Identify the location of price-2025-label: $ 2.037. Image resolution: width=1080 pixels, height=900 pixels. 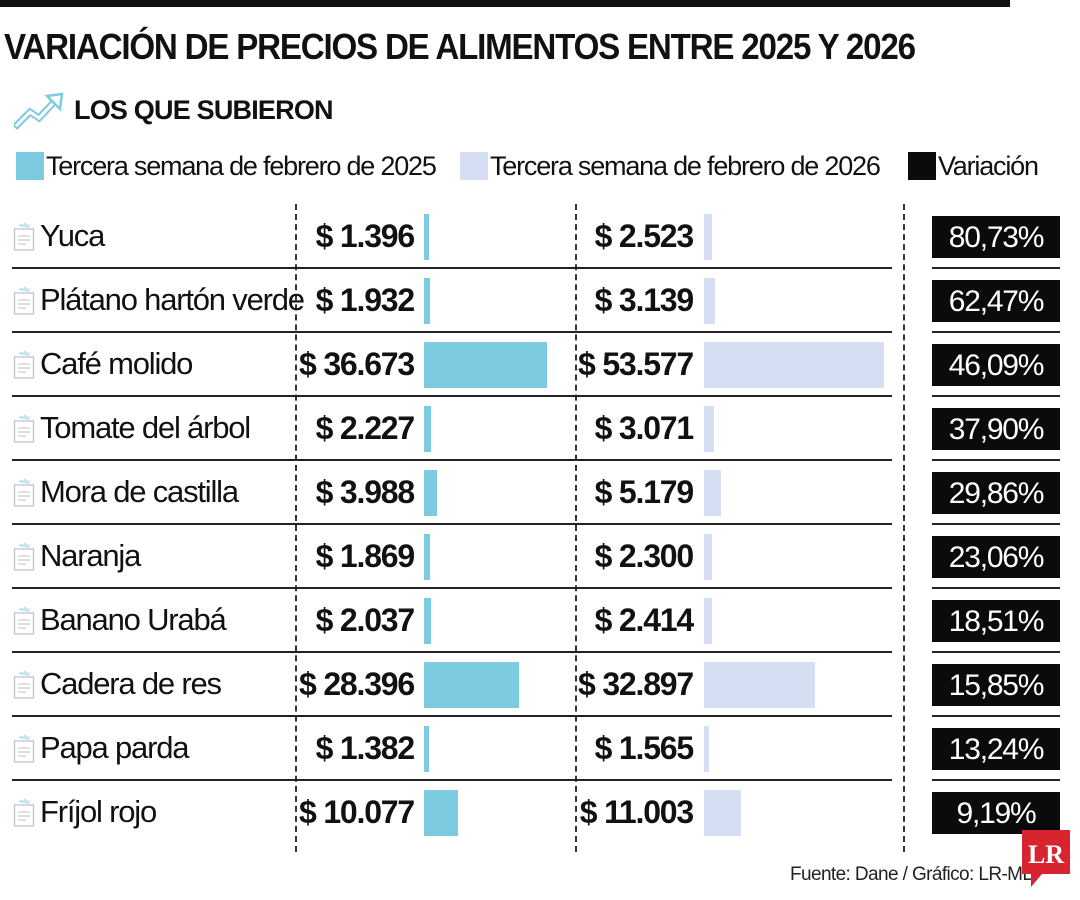
(365, 620).